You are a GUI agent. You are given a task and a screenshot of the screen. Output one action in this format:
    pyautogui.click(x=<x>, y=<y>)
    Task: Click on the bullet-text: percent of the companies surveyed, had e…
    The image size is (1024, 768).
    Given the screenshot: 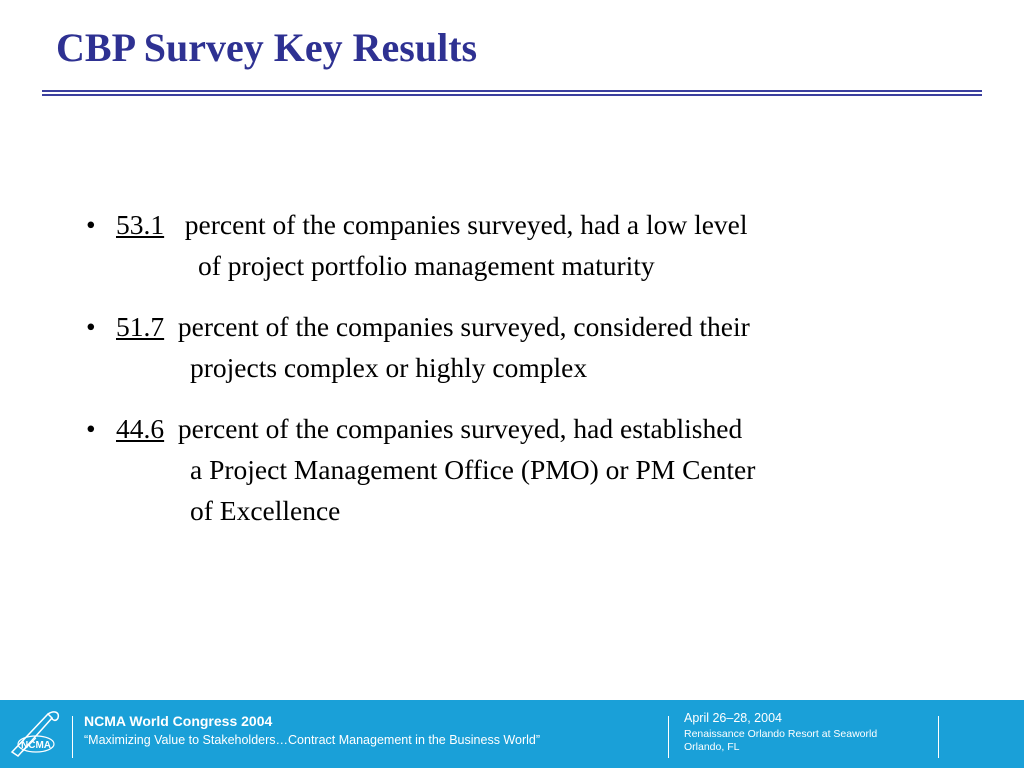 What is the action you would take?
    pyautogui.click(x=460, y=428)
    